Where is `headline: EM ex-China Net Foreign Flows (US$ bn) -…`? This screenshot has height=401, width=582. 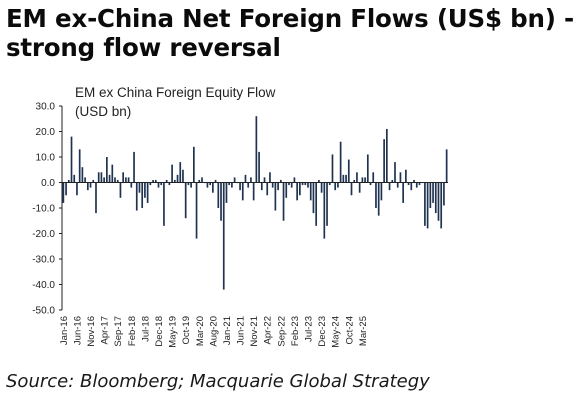 headline: EM ex-China Net Foreign Flows (US$ bn) -… is located at coordinates (290, 33).